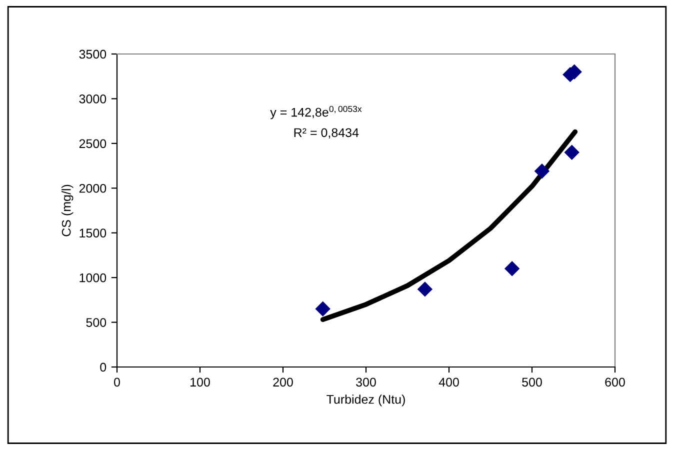  I want to click on y-axis-title: CS (mg/l), so click(68, 210).